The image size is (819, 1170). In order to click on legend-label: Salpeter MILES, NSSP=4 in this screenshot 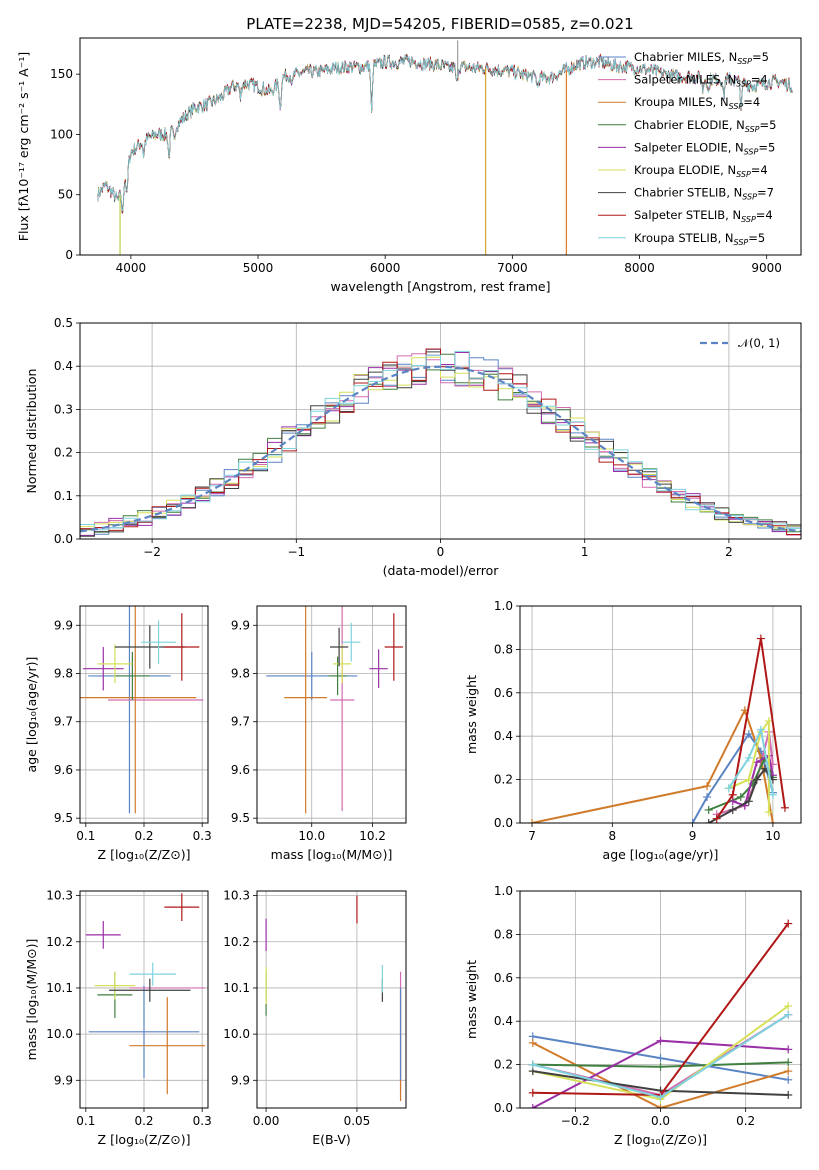, I will do `click(701, 81)`.